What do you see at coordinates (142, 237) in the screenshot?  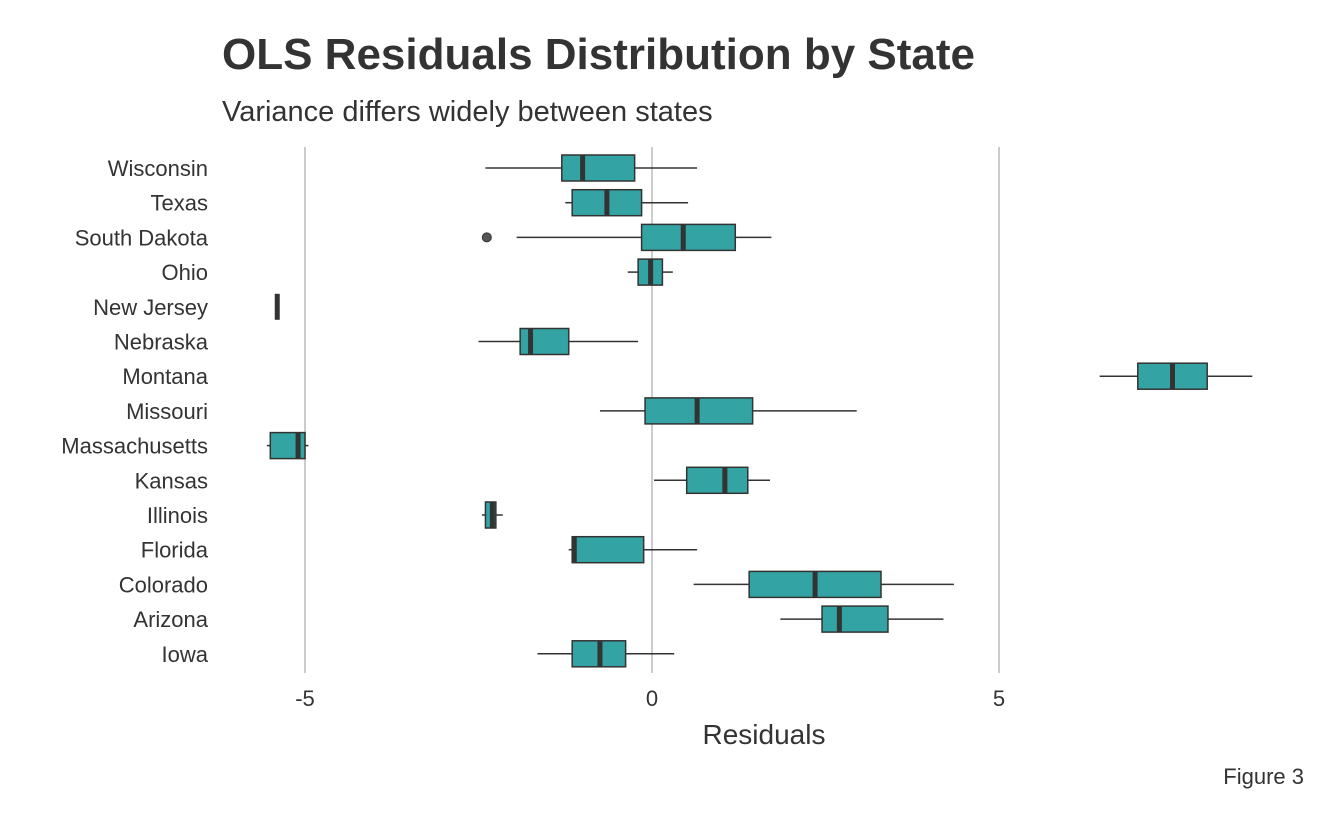 I see `y-tick-label: South Dakota` at bounding box center [142, 237].